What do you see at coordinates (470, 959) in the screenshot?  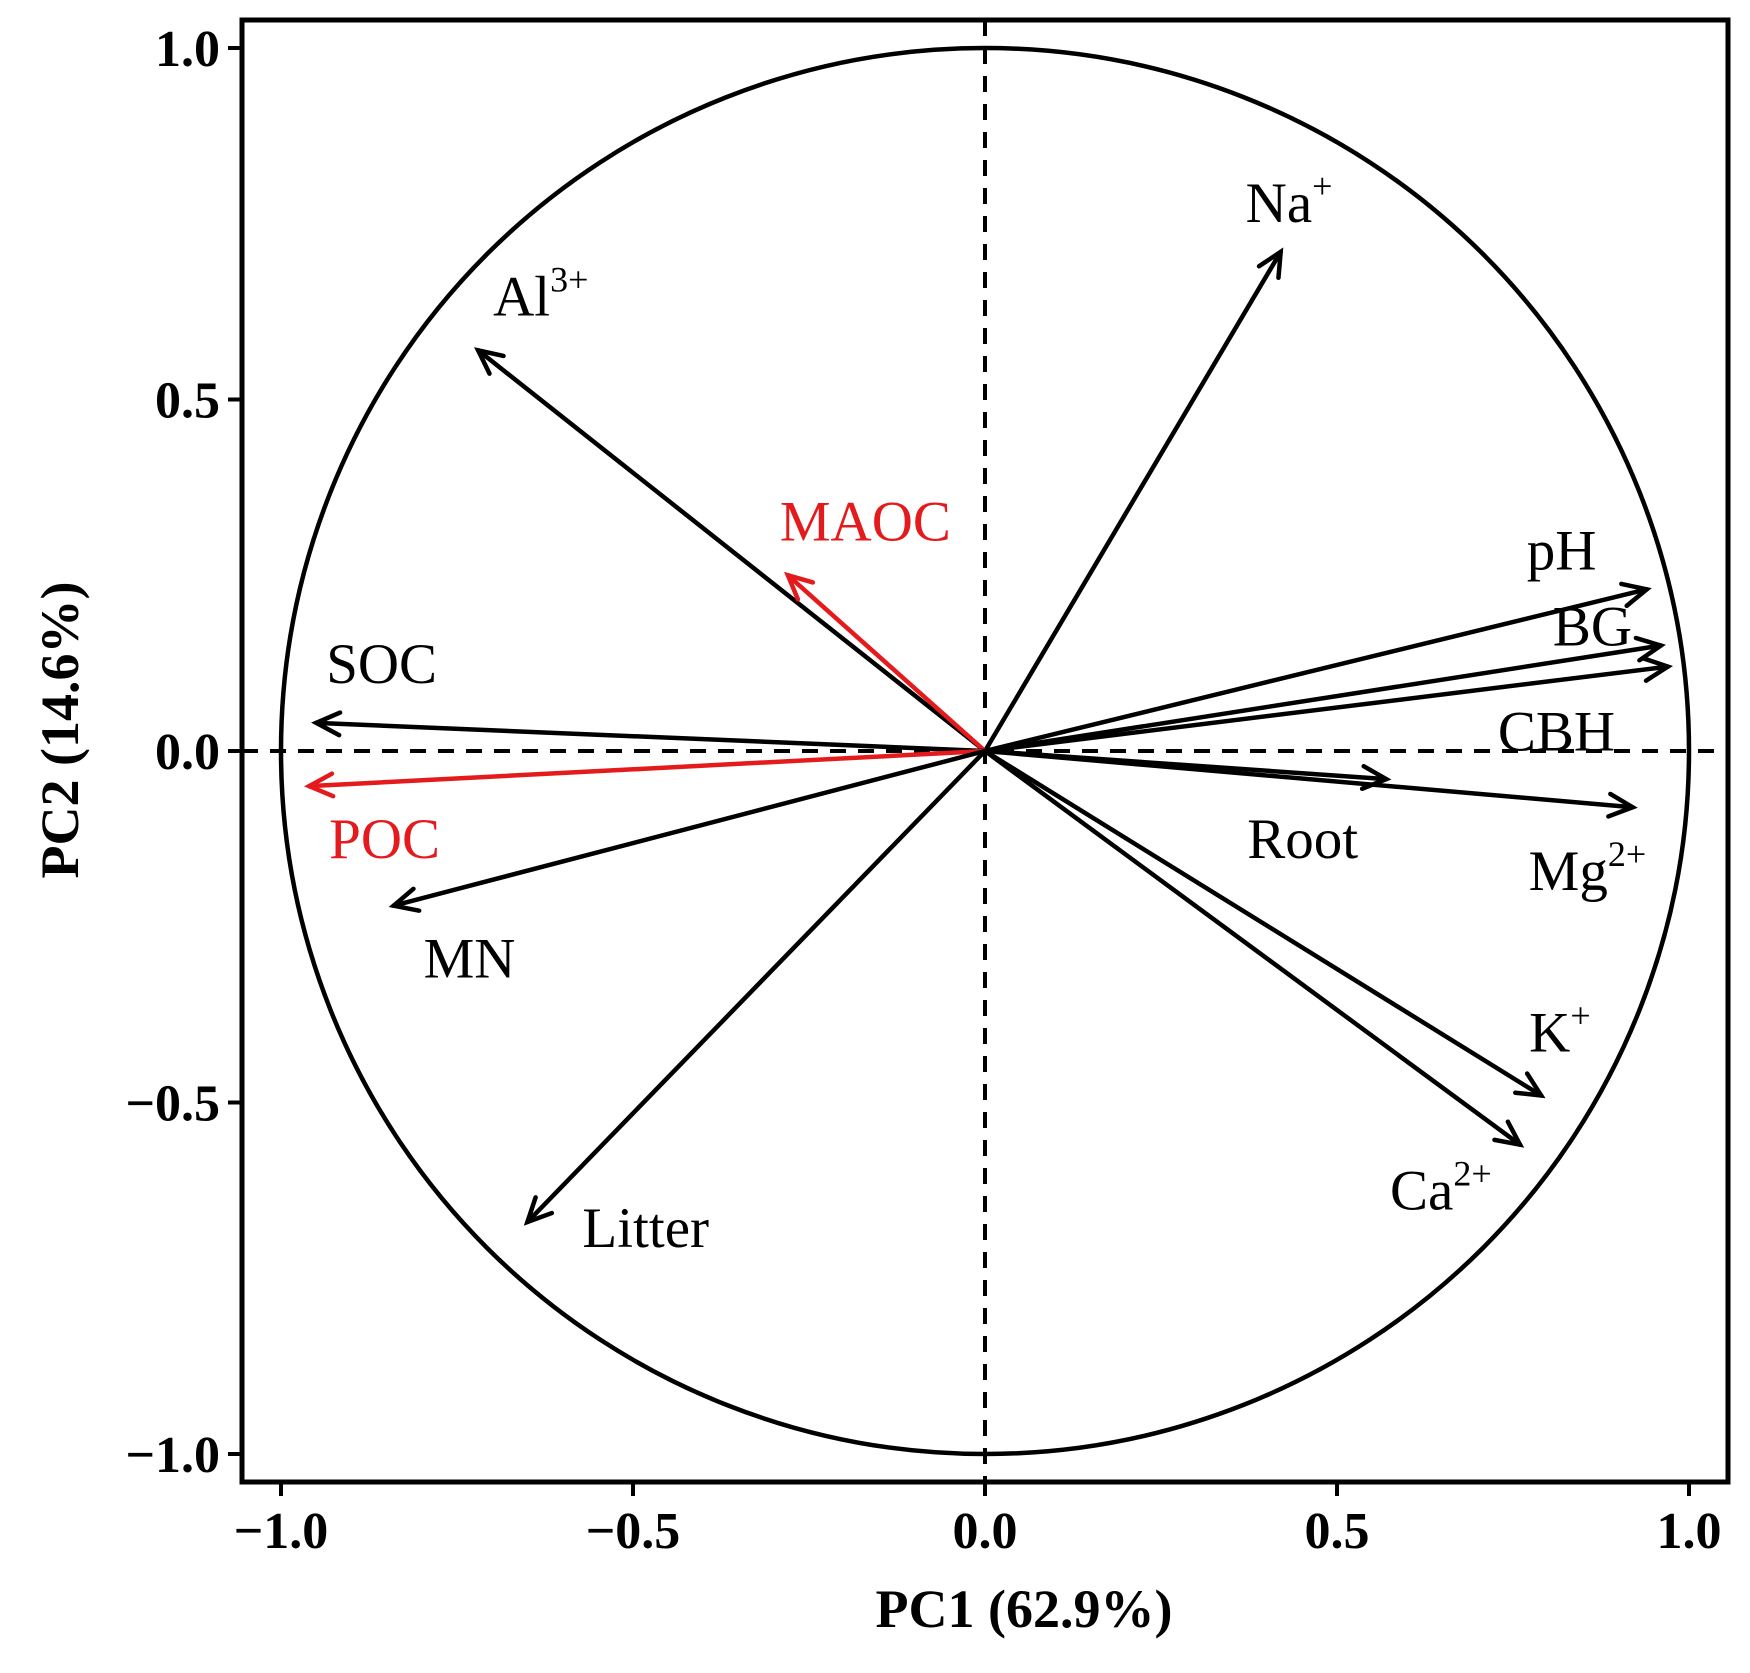 I see `vector-label: MN` at bounding box center [470, 959].